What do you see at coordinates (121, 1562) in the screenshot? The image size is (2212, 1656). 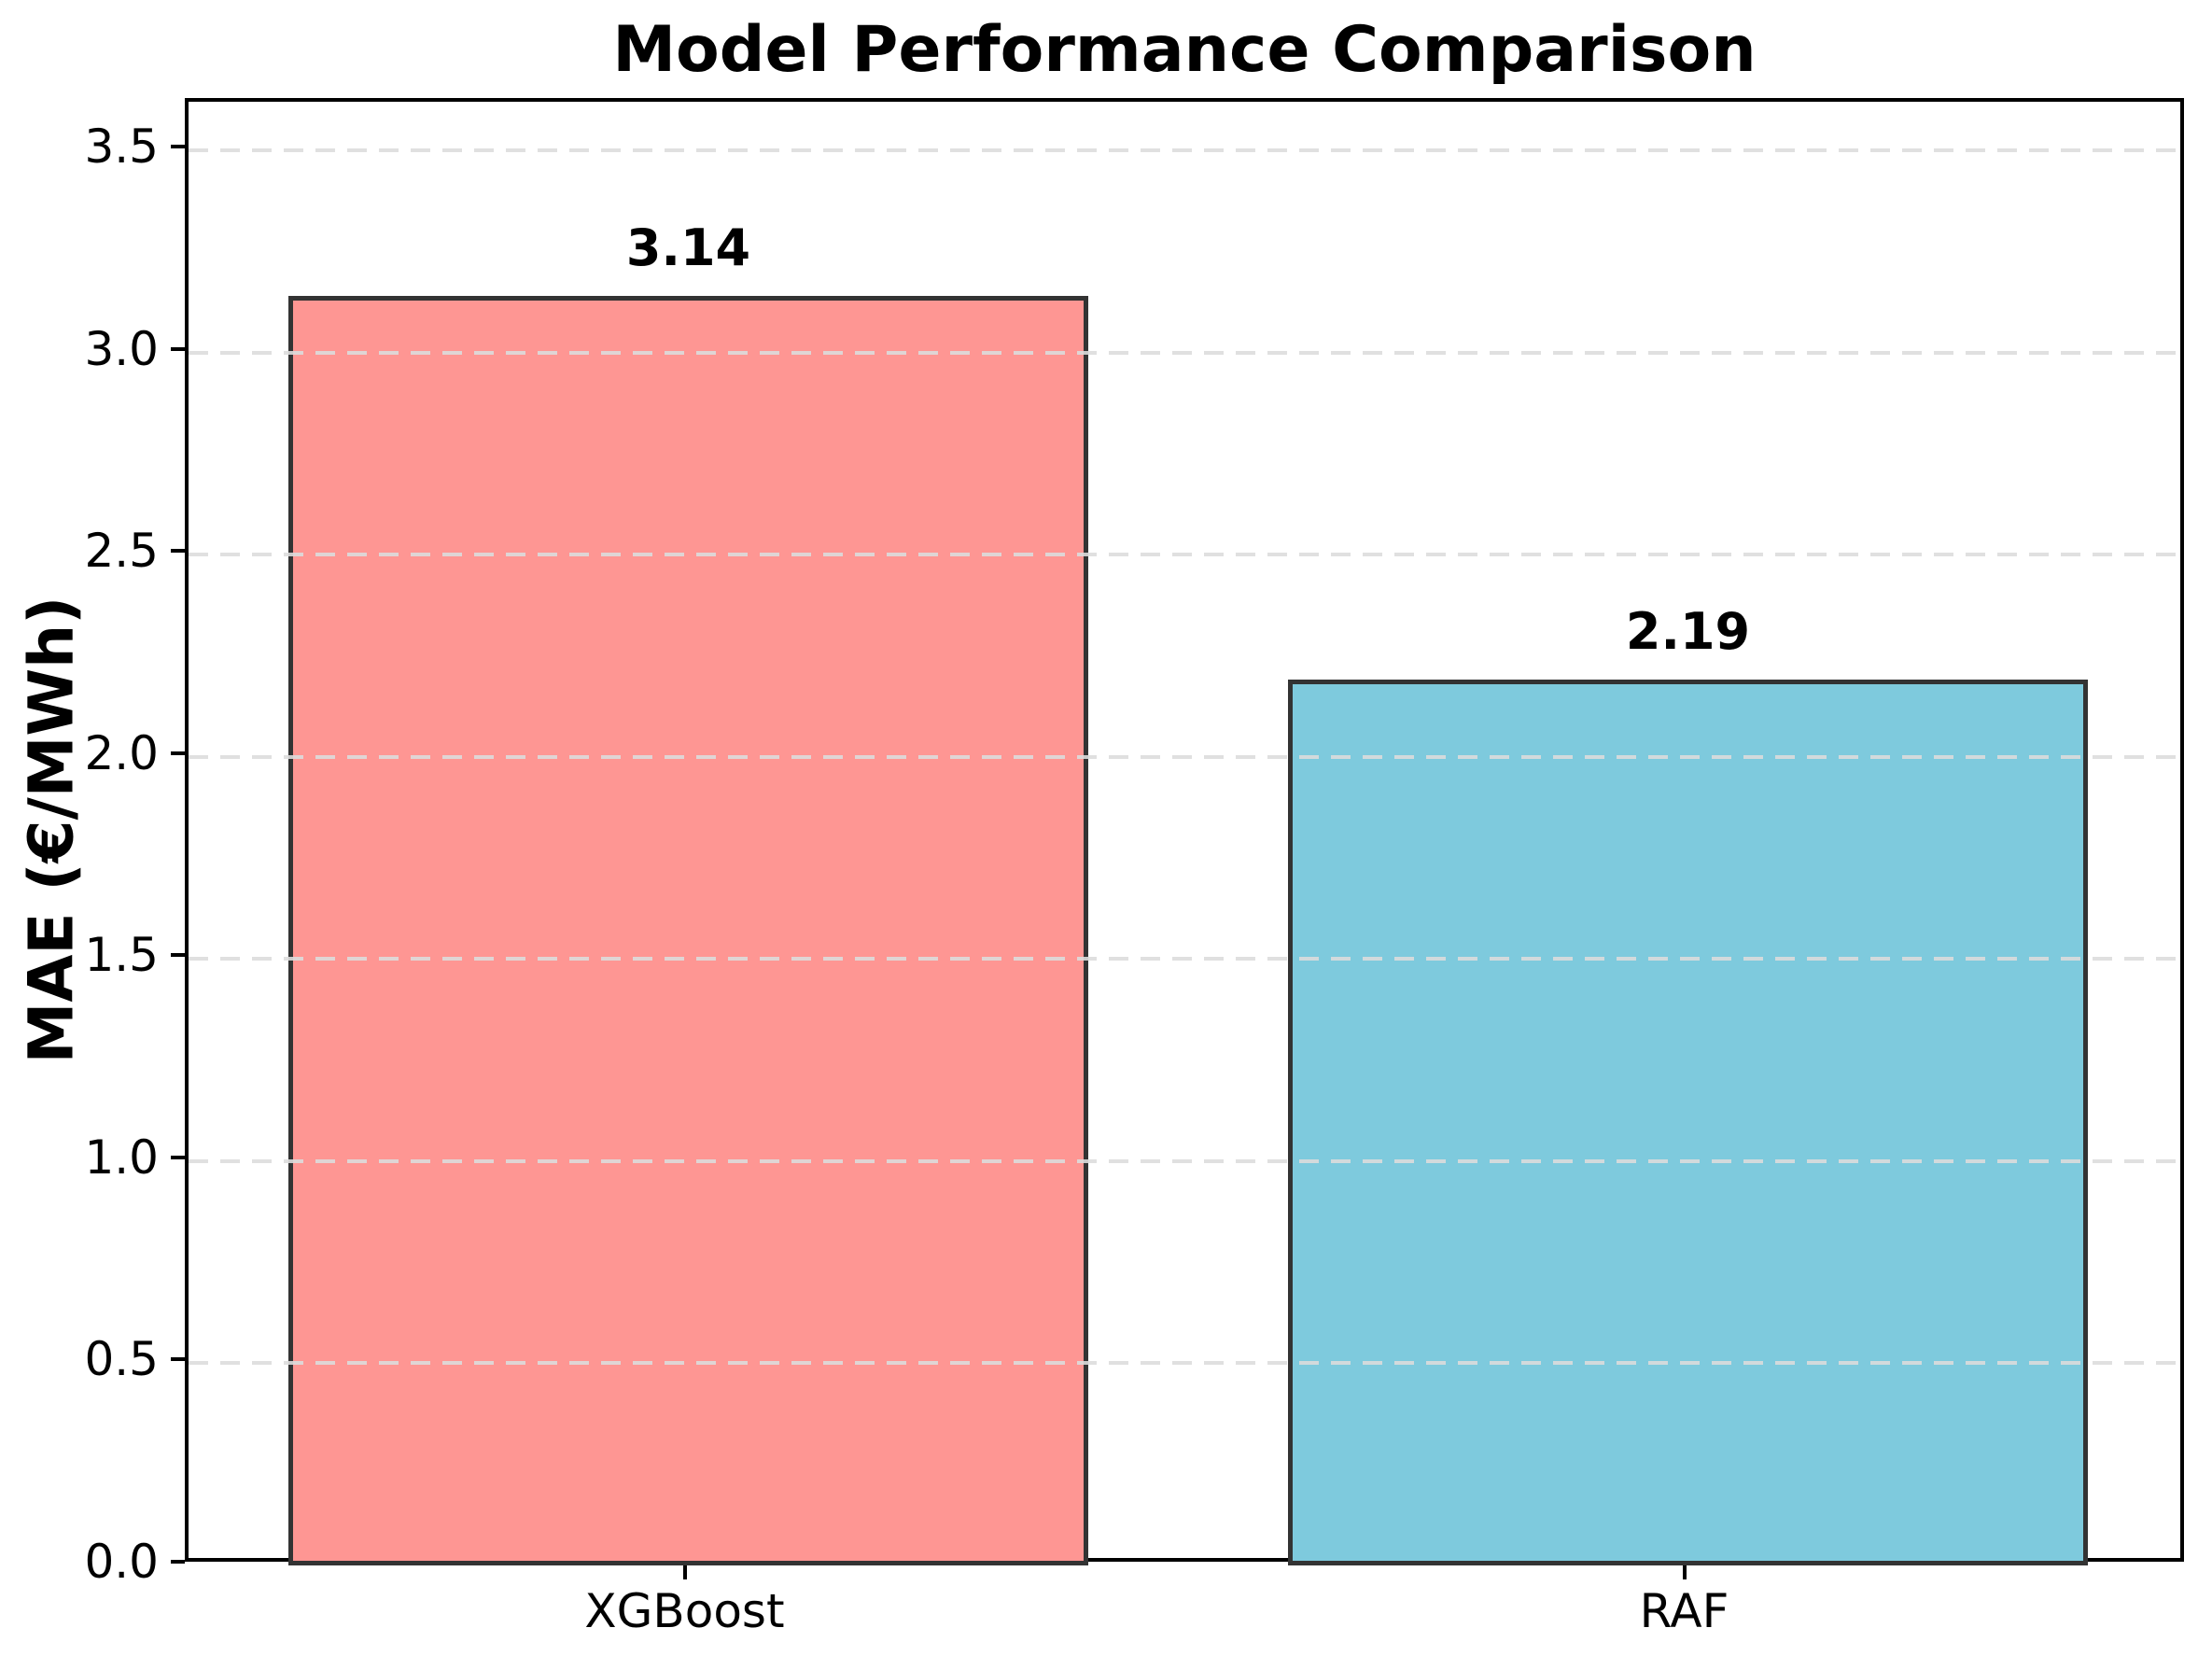 I see `y-tick-label: 0.0` at bounding box center [121, 1562].